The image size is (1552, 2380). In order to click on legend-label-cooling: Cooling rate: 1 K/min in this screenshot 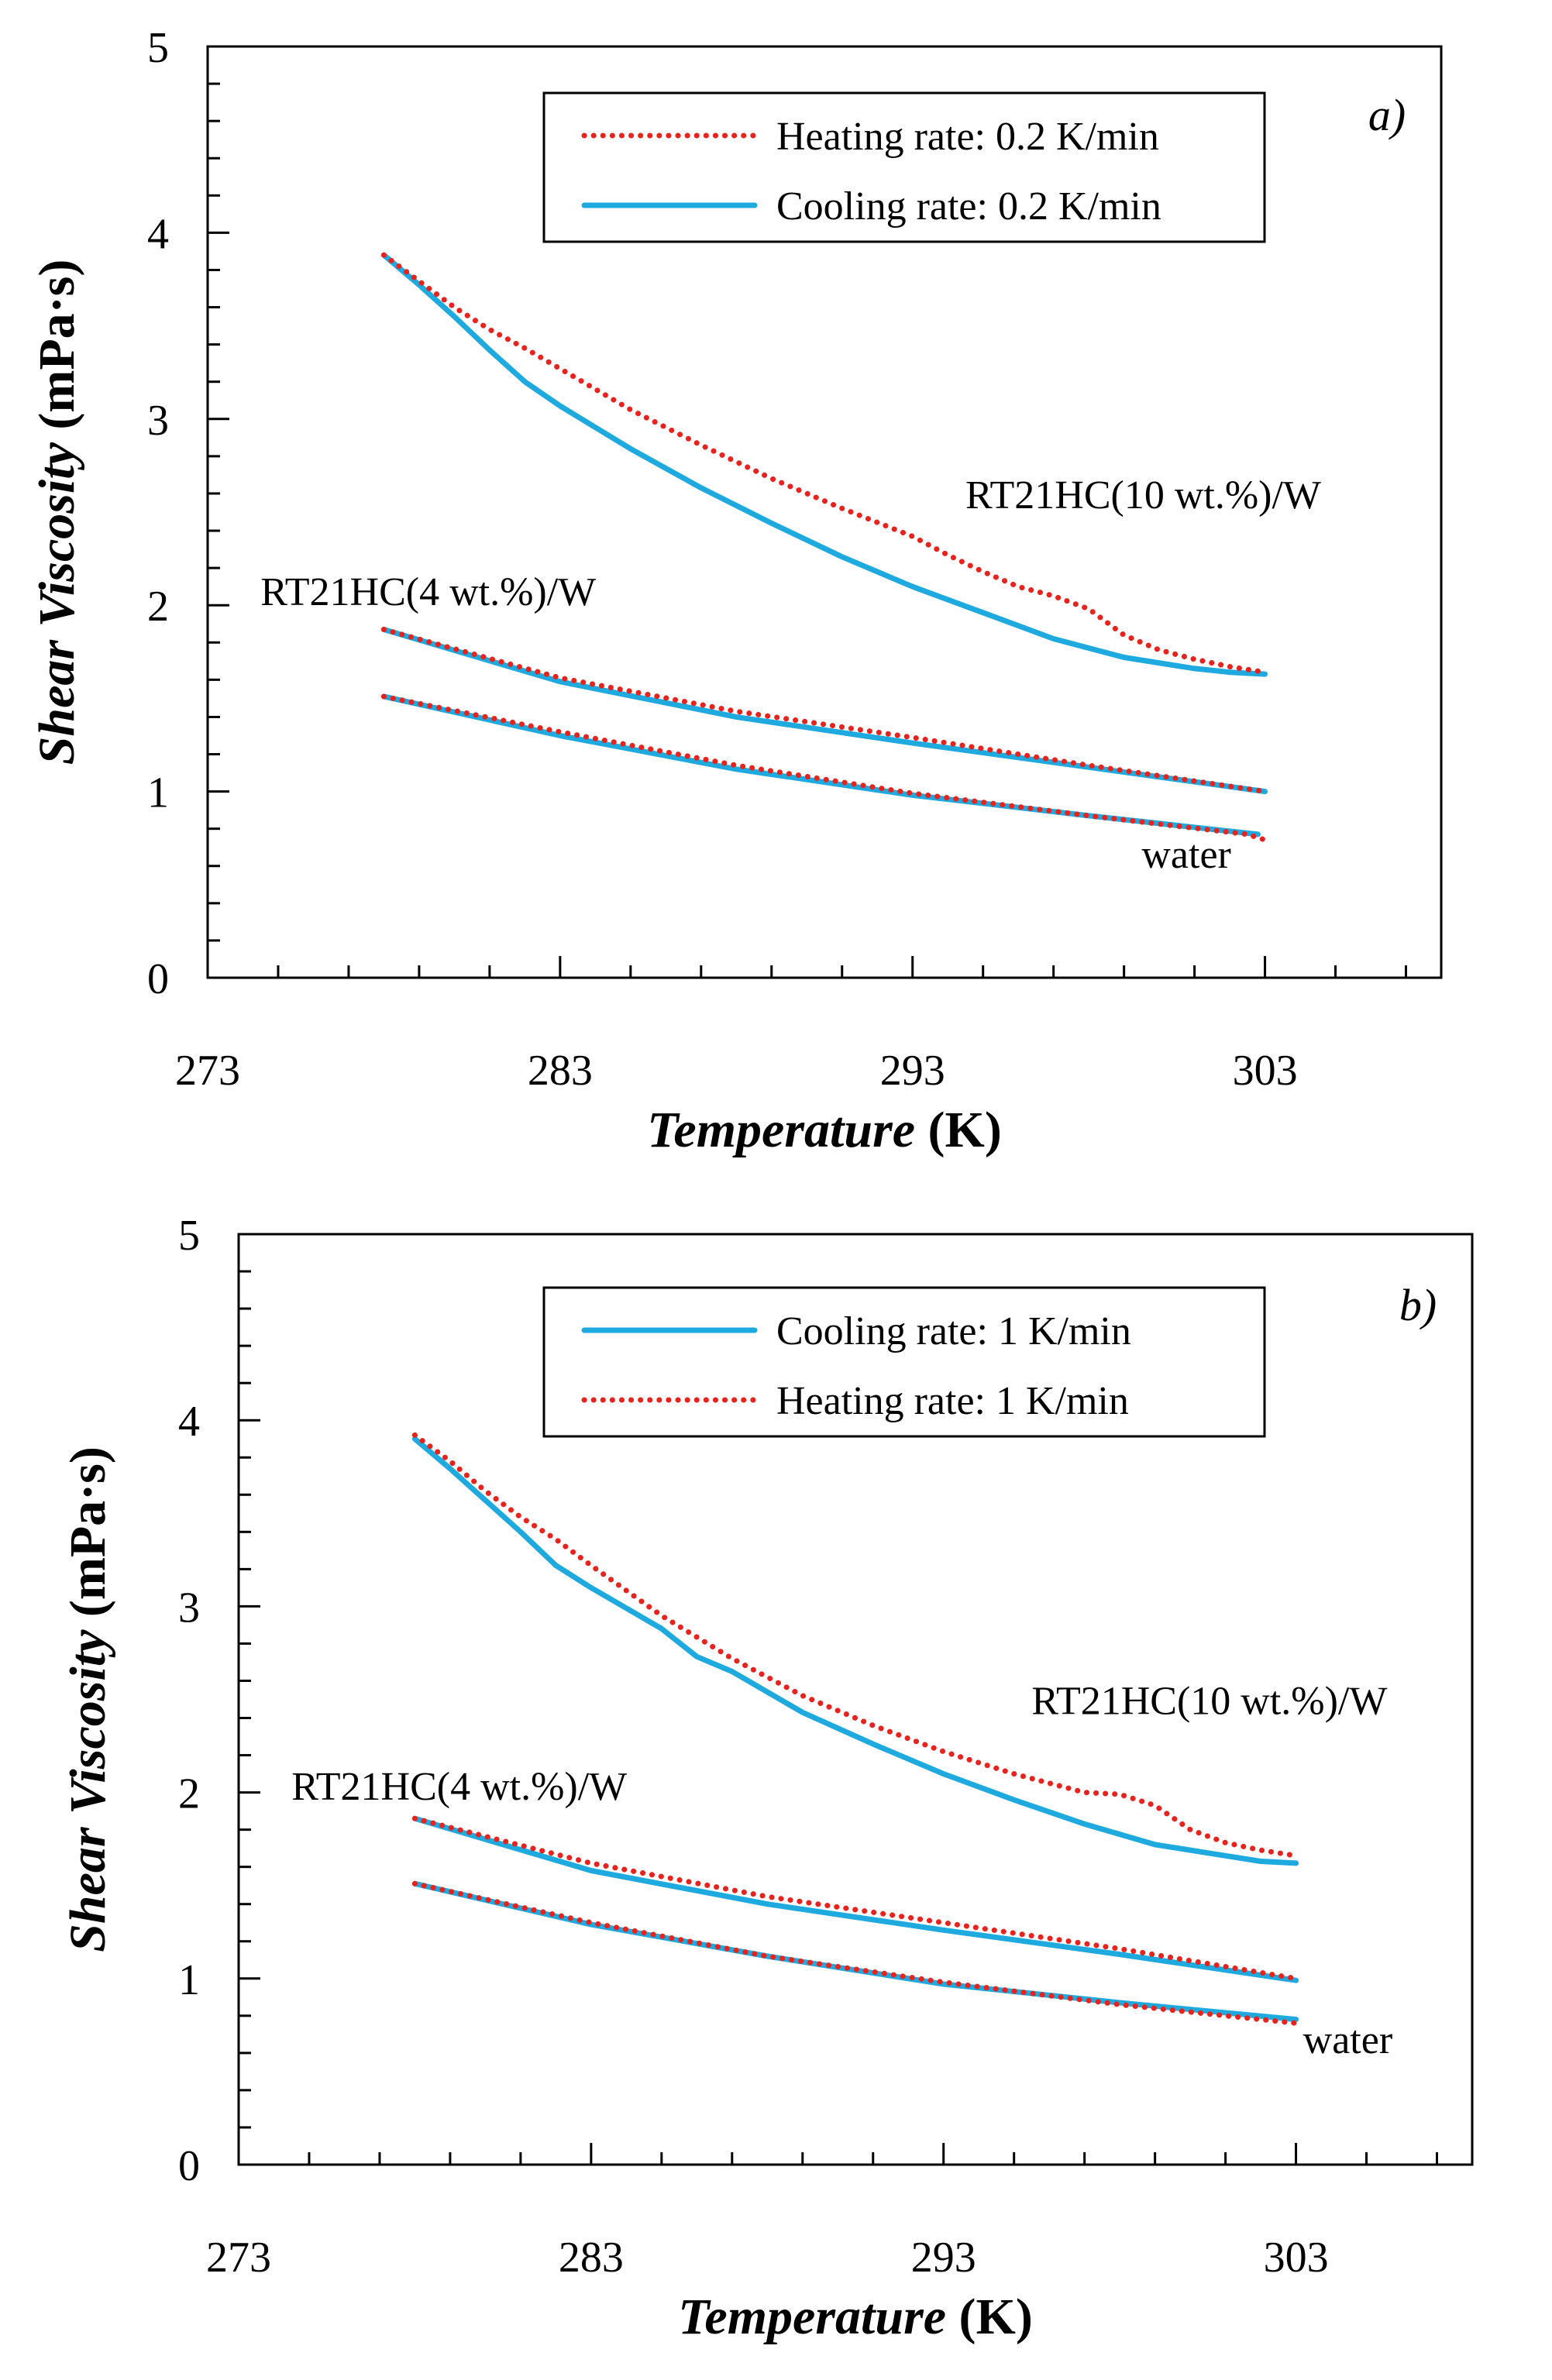, I will do `click(953, 1331)`.